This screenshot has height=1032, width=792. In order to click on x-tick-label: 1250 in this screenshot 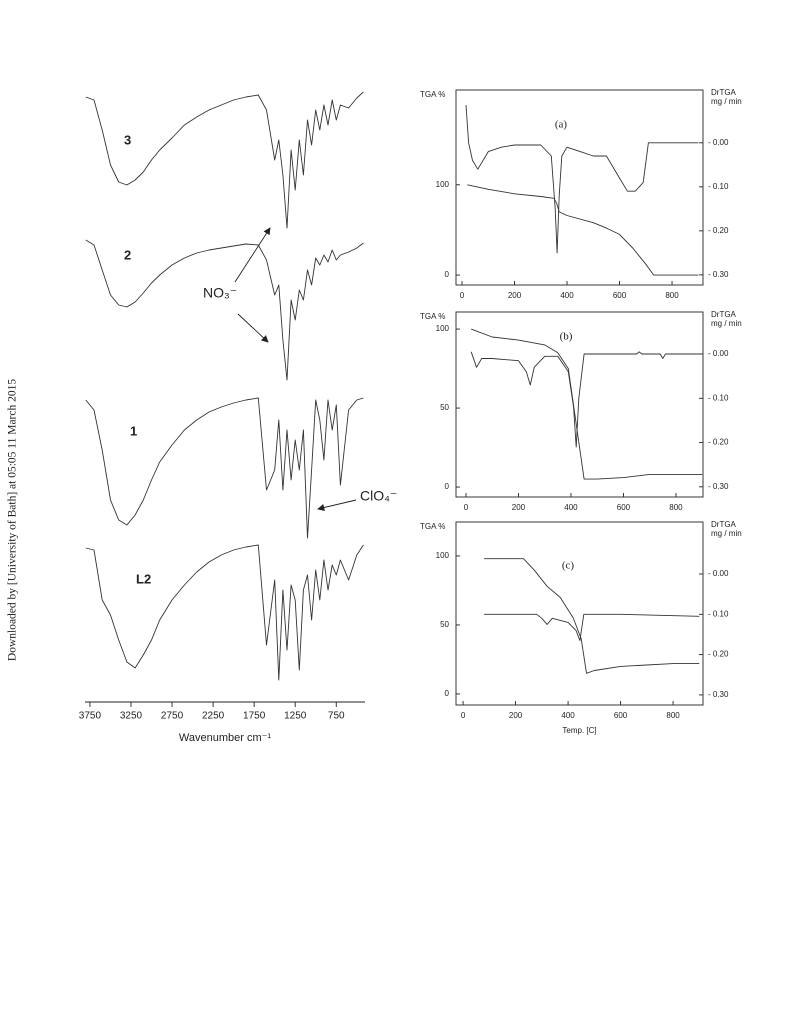, I will do `click(295, 716)`.